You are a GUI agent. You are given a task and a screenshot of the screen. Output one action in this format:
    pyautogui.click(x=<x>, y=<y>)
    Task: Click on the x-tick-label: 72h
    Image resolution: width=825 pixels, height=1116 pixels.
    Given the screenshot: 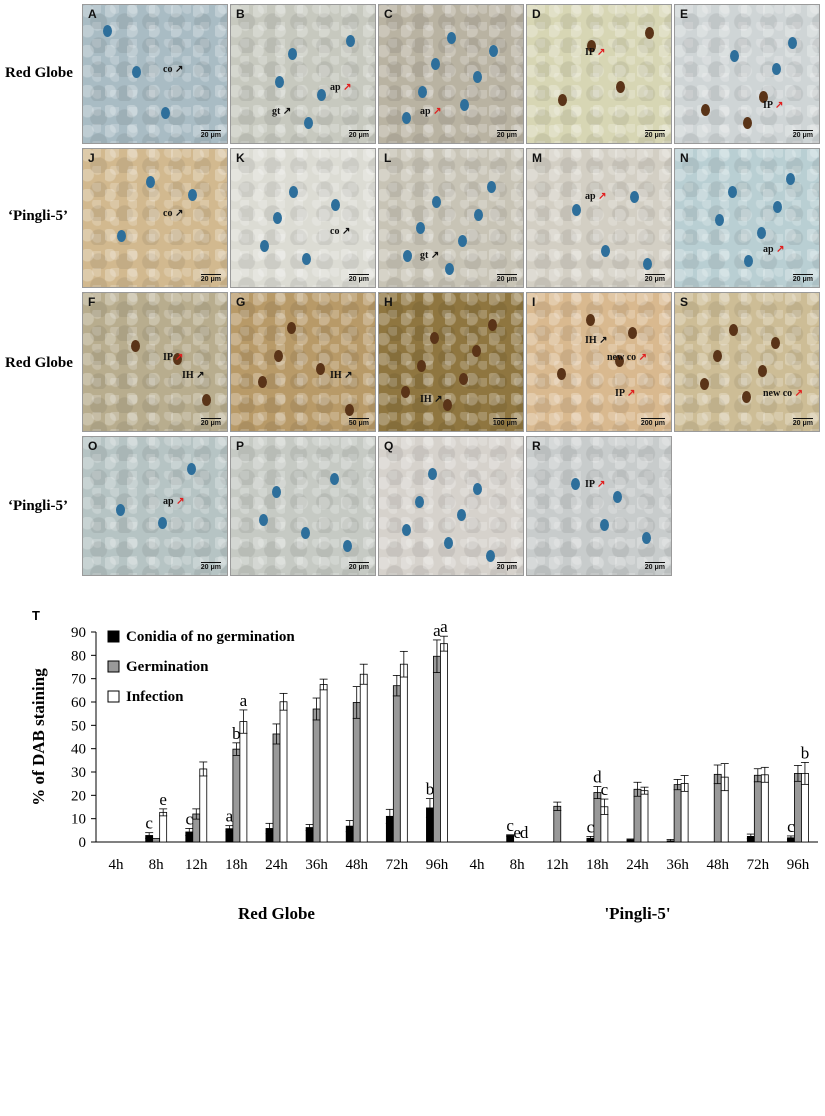 What is the action you would take?
    pyautogui.click(x=397, y=865)
    